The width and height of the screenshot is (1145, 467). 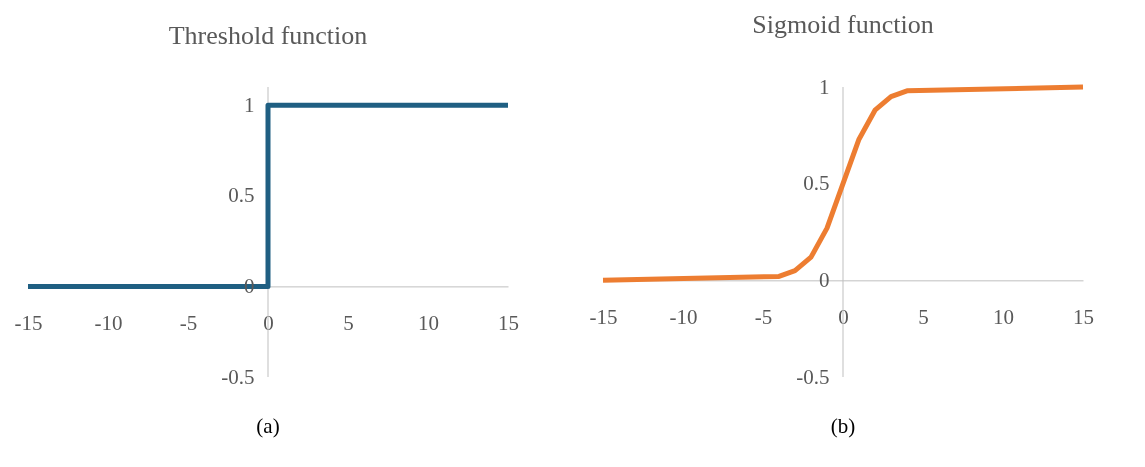 What do you see at coordinates (843, 24) in the screenshot?
I see `chart-title: Sigmoid function` at bounding box center [843, 24].